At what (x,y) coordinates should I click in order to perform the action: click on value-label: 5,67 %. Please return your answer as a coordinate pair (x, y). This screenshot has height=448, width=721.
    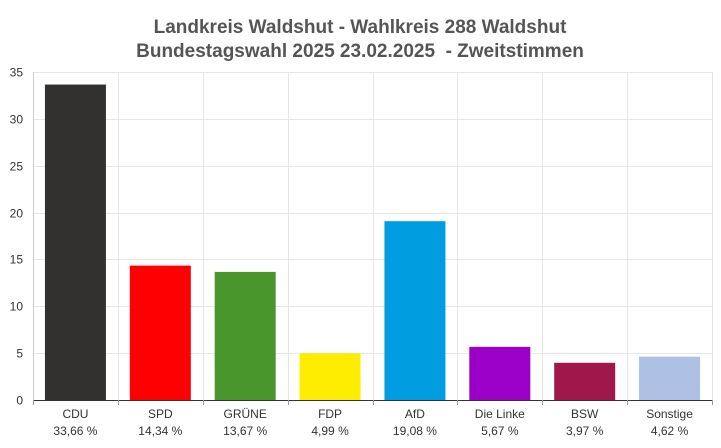
    Looking at the image, I should click on (500, 431).